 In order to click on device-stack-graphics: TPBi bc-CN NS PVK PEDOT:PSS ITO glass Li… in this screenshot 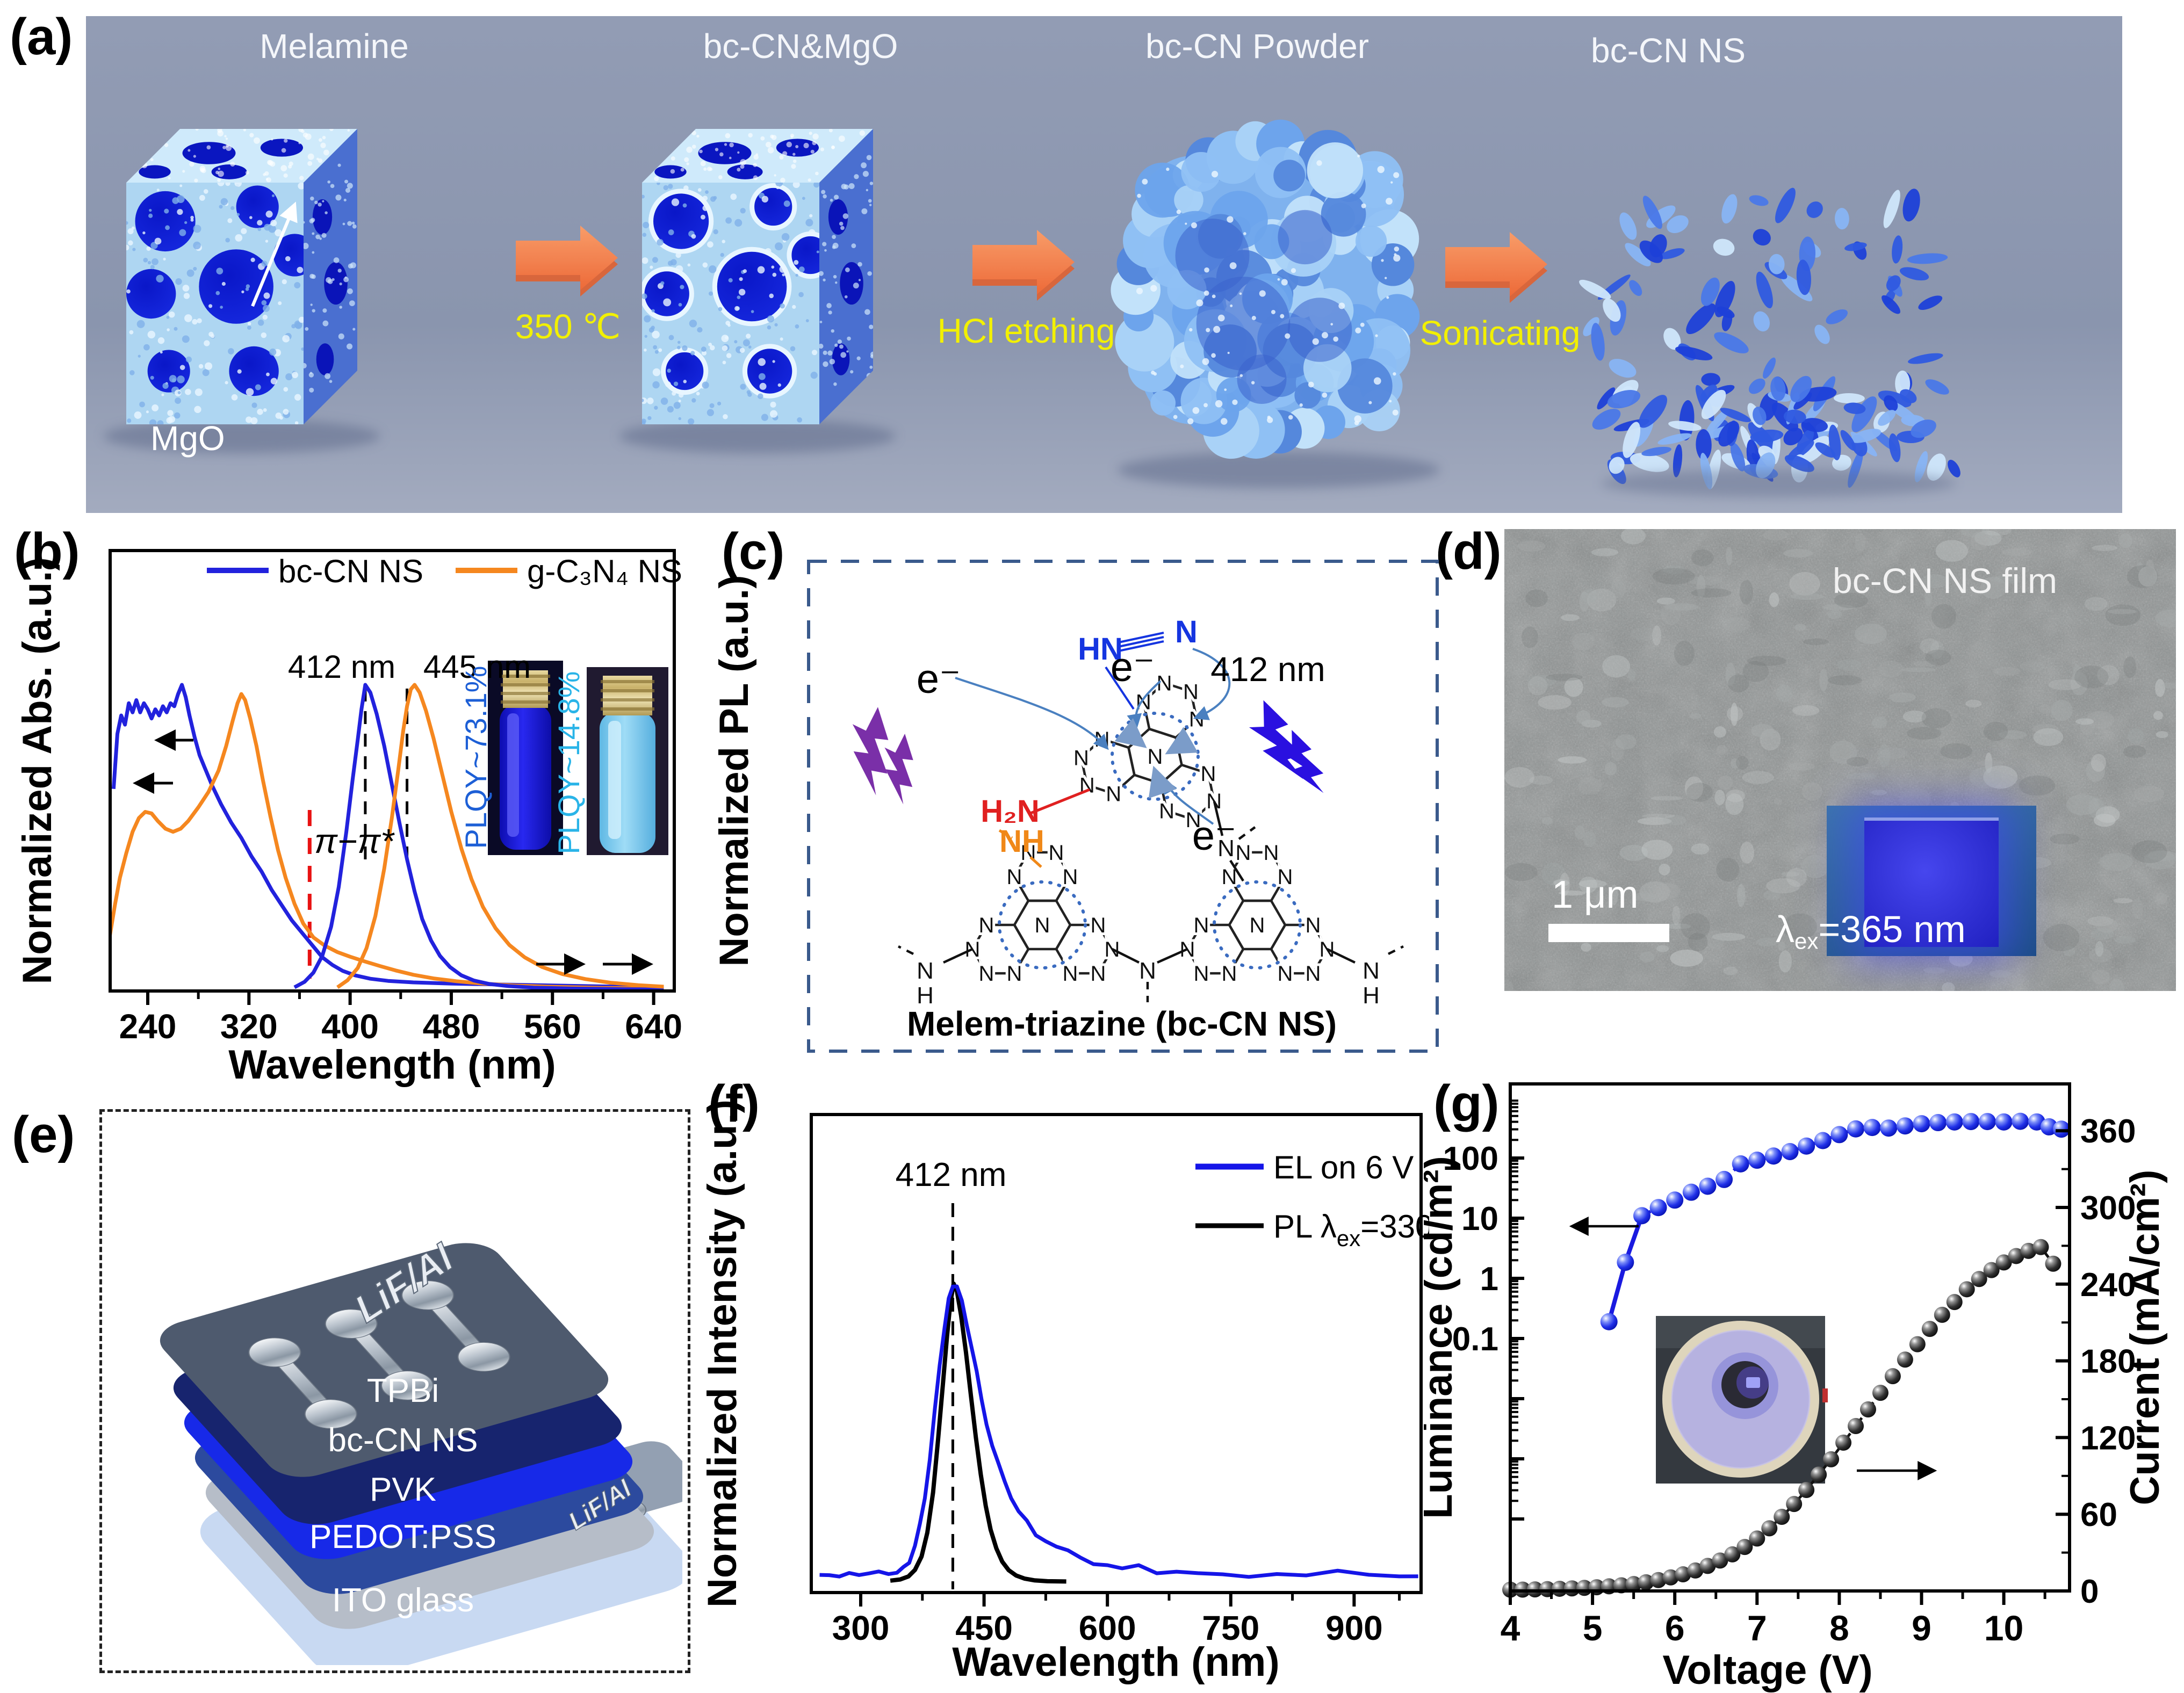, I will do `click(421, 1450)`.